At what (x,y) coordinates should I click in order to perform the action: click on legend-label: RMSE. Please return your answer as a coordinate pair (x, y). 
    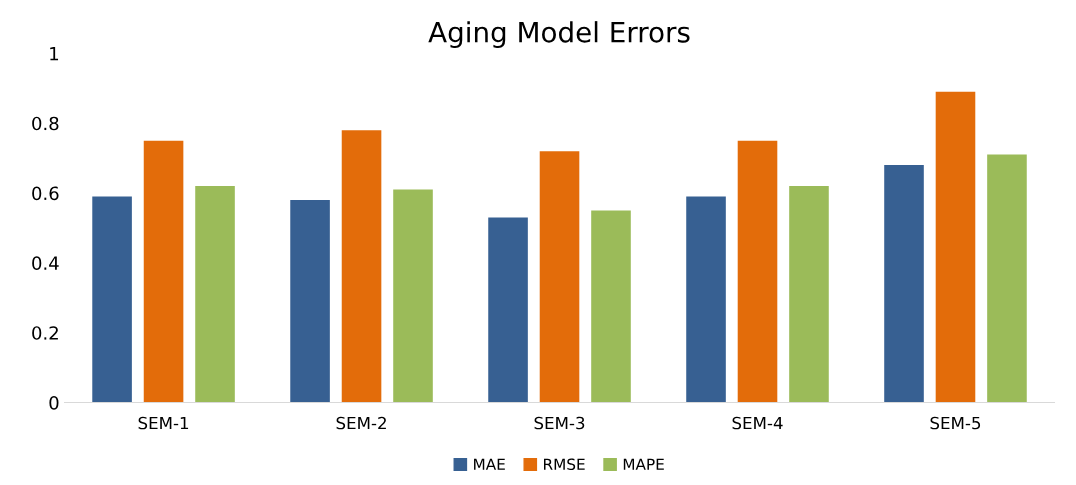
    Looking at the image, I should click on (564, 464).